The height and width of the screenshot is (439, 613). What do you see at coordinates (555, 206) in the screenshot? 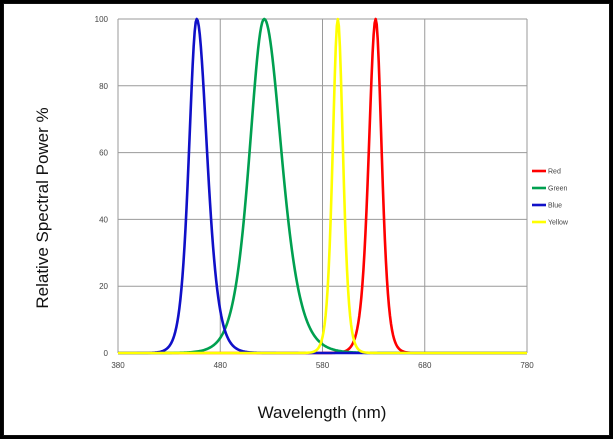
I see `legend-entry: Blue` at bounding box center [555, 206].